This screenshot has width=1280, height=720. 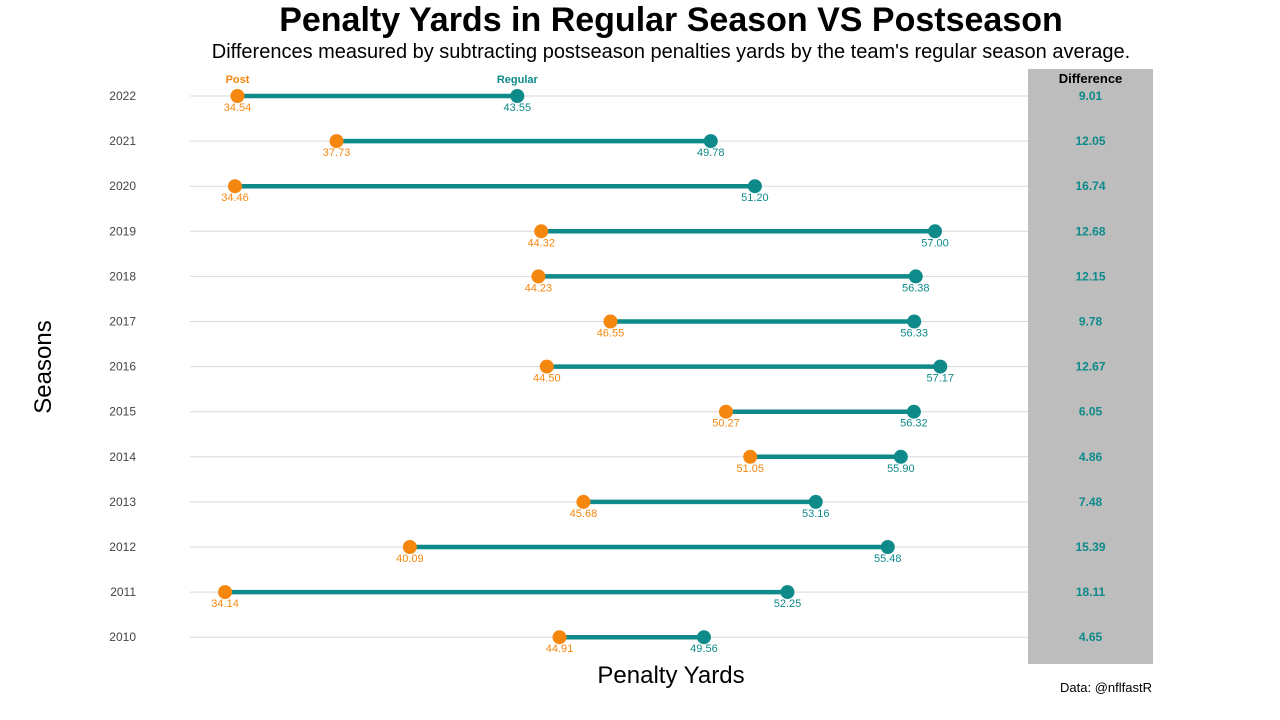 What do you see at coordinates (1091, 592) in the screenshot?
I see `difference-value: 18.11` at bounding box center [1091, 592].